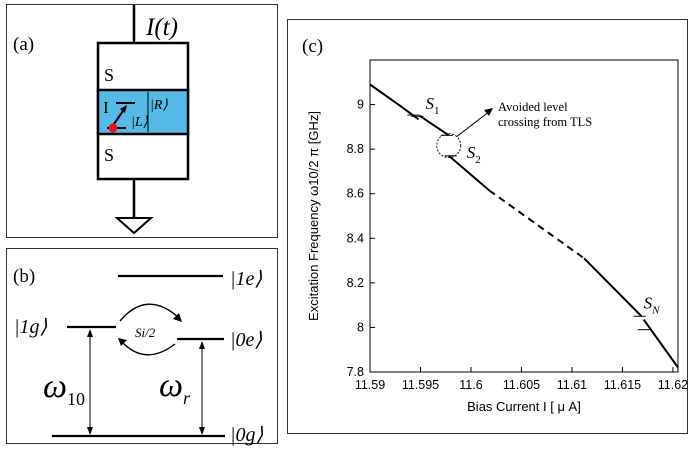 This screenshot has width=693, height=452. What do you see at coordinates (533, 107) in the screenshot?
I see `annotation-line-1: Avoided level` at bounding box center [533, 107].